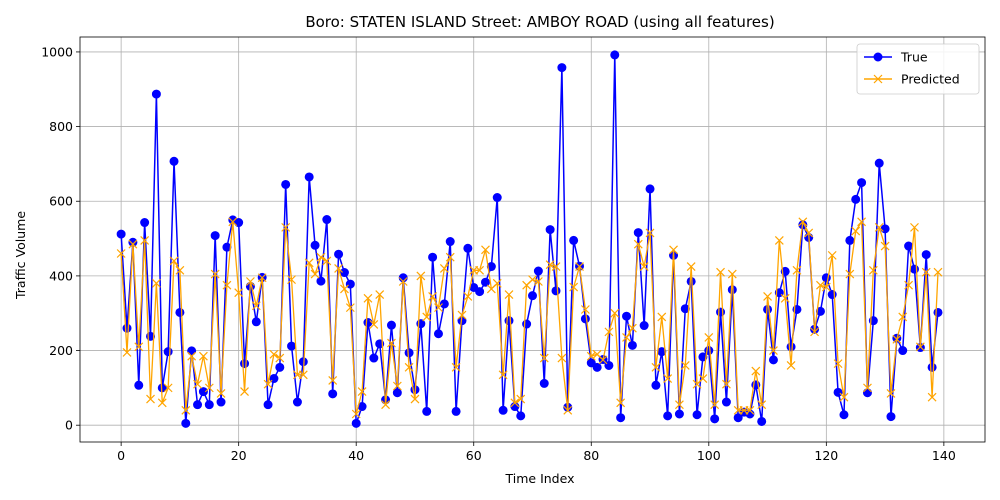 The image size is (1000, 500). What do you see at coordinates (591, 455) in the screenshot?
I see `x-tick-label: 80` at bounding box center [591, 455].